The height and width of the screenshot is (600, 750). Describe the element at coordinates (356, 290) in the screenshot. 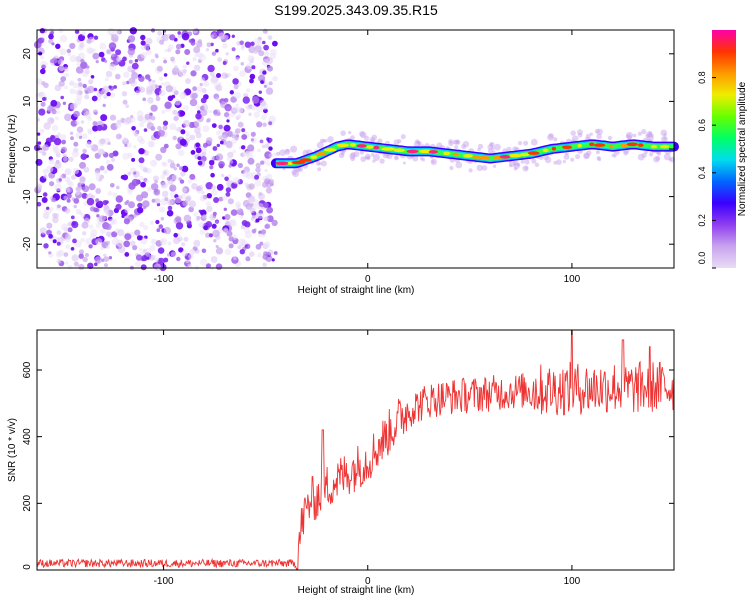

I see `spectrogram-x-label: Height of straight line (km)` at that location.